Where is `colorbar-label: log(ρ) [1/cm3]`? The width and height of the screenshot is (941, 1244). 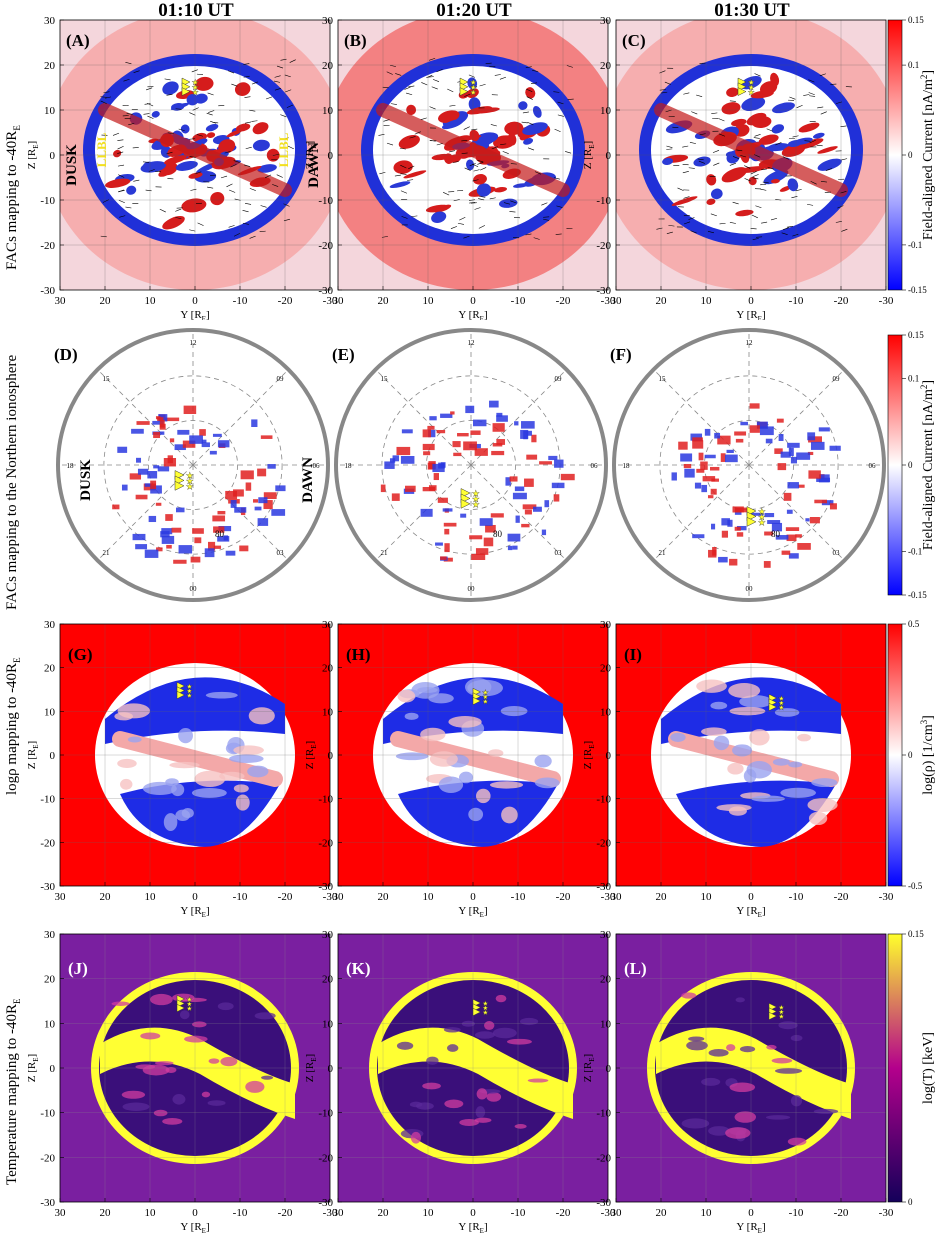 colorbar-label: log(ρ) [1/cm3] is located at coordinates (927, 755).